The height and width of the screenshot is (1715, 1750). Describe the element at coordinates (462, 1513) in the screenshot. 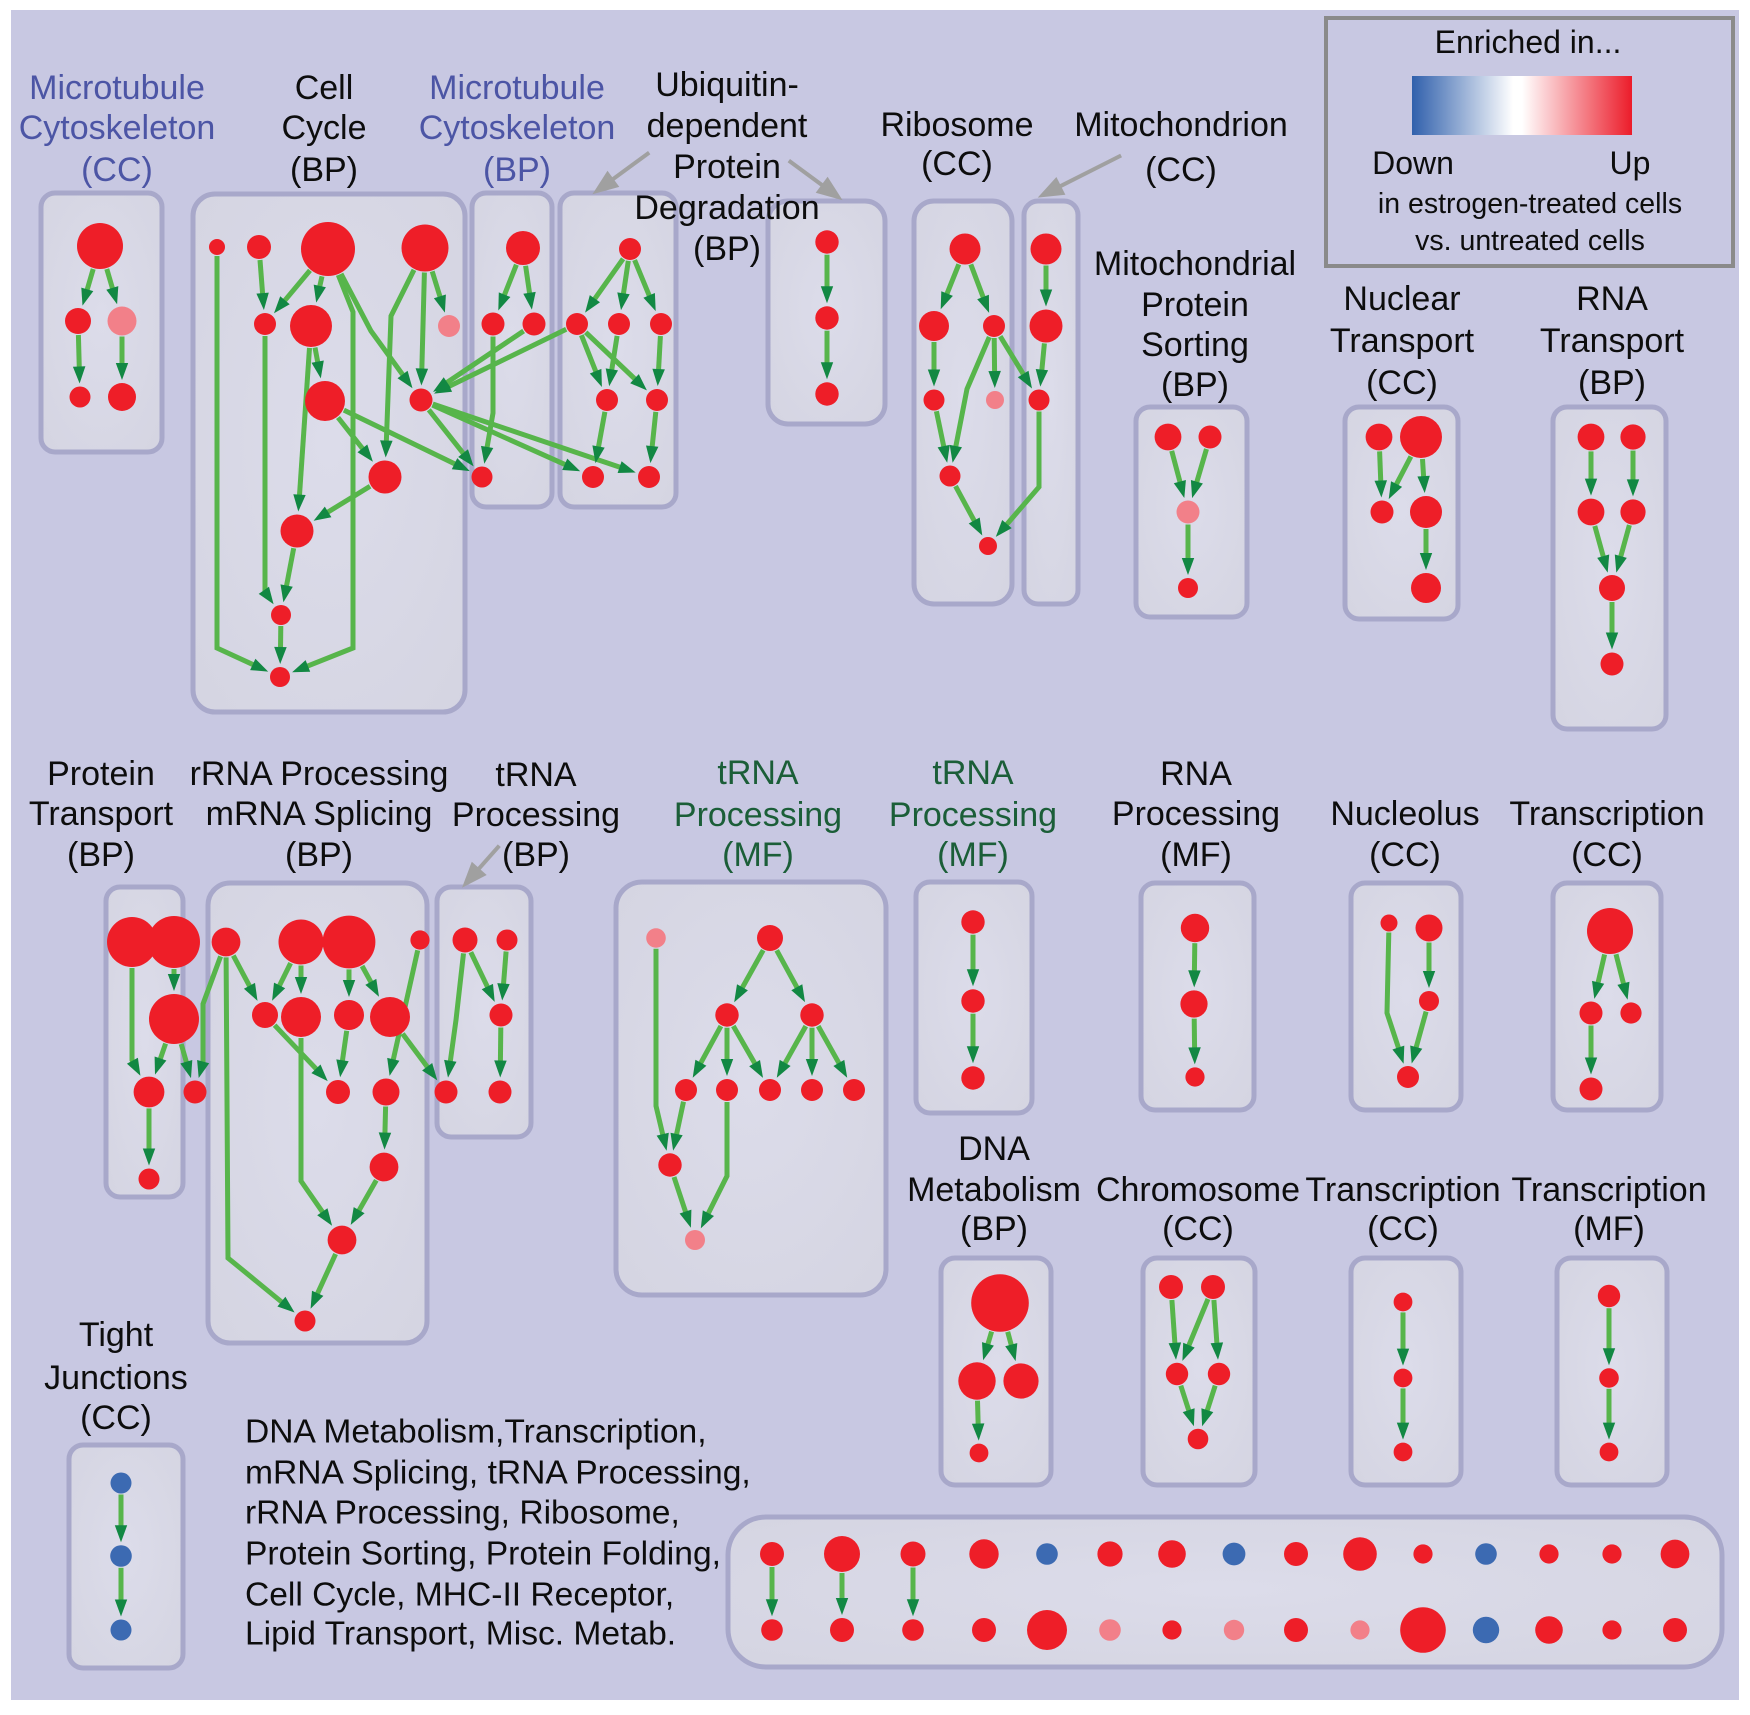

I see `svg-text: rRNA Processing, Ribosome,` at that location.